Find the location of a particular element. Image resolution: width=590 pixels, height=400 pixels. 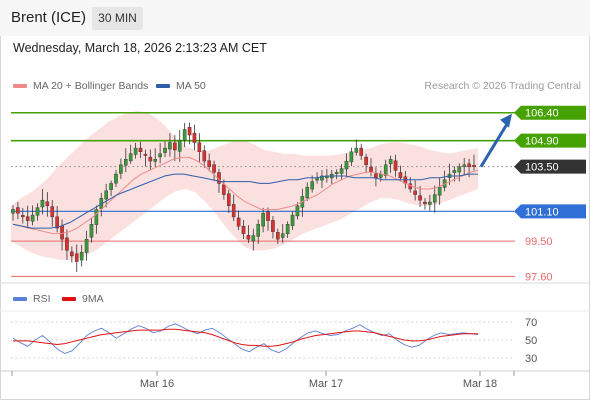

ma50-line is located at coordinates (245, 201).